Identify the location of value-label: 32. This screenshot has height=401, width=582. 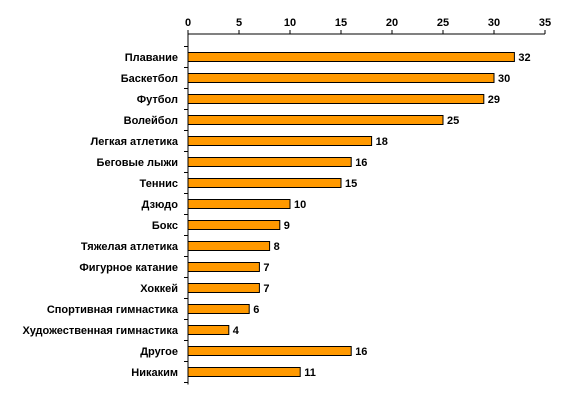
(524, 58).